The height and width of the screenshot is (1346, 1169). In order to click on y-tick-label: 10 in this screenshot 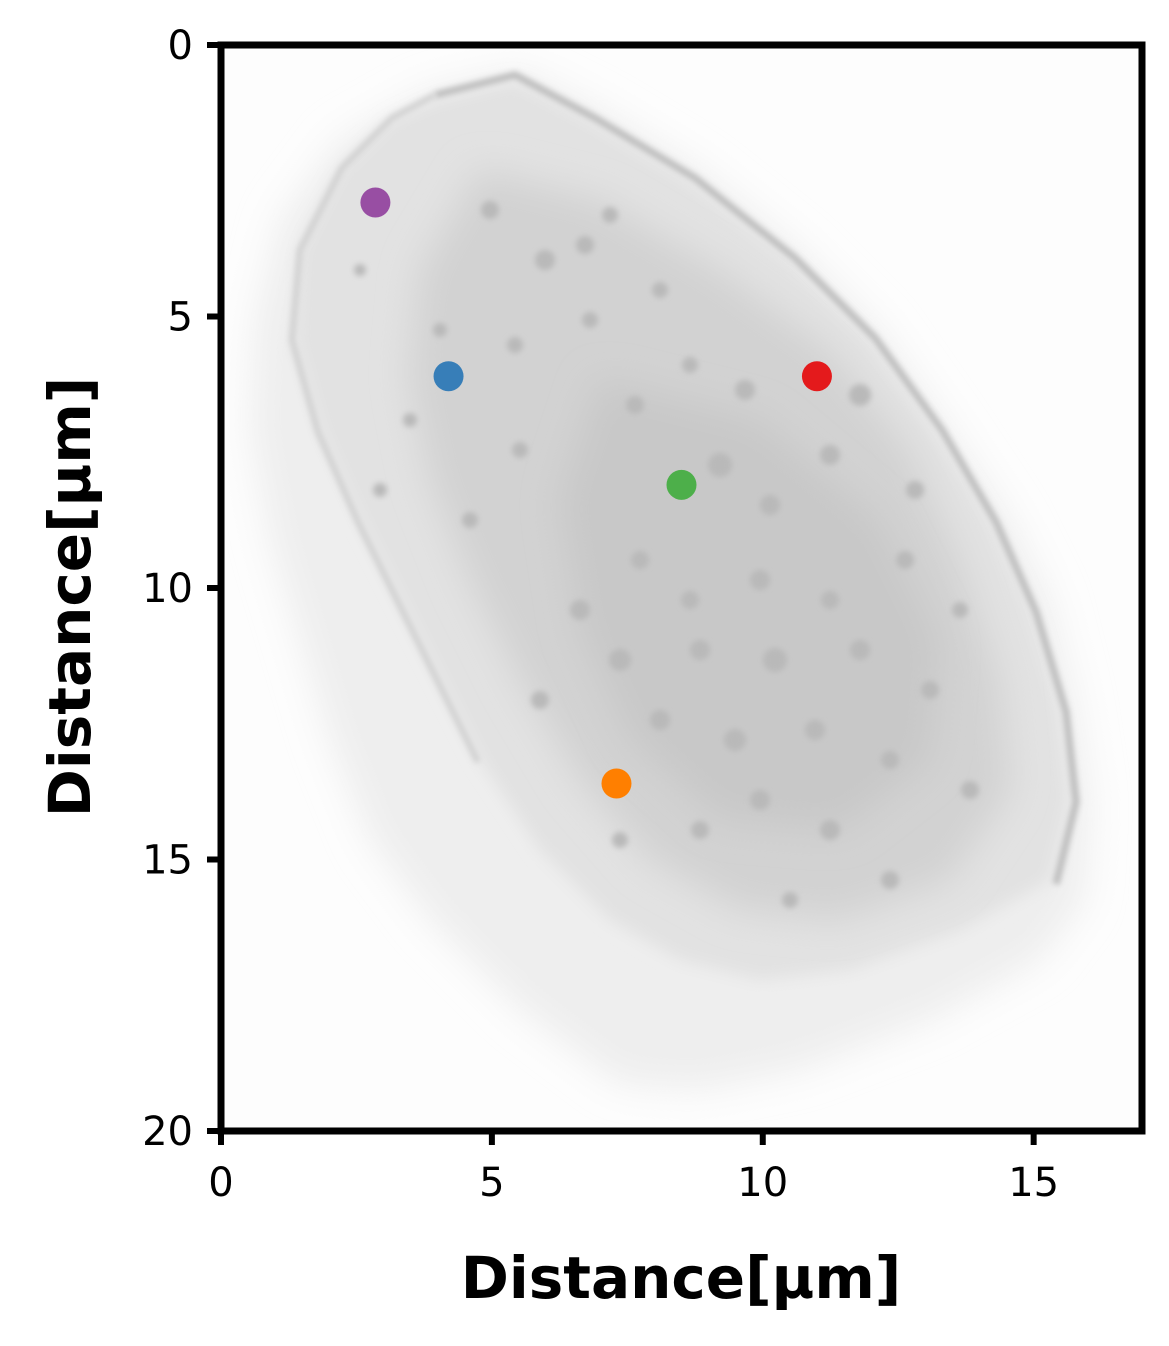, I will do `click(167, 589)`.